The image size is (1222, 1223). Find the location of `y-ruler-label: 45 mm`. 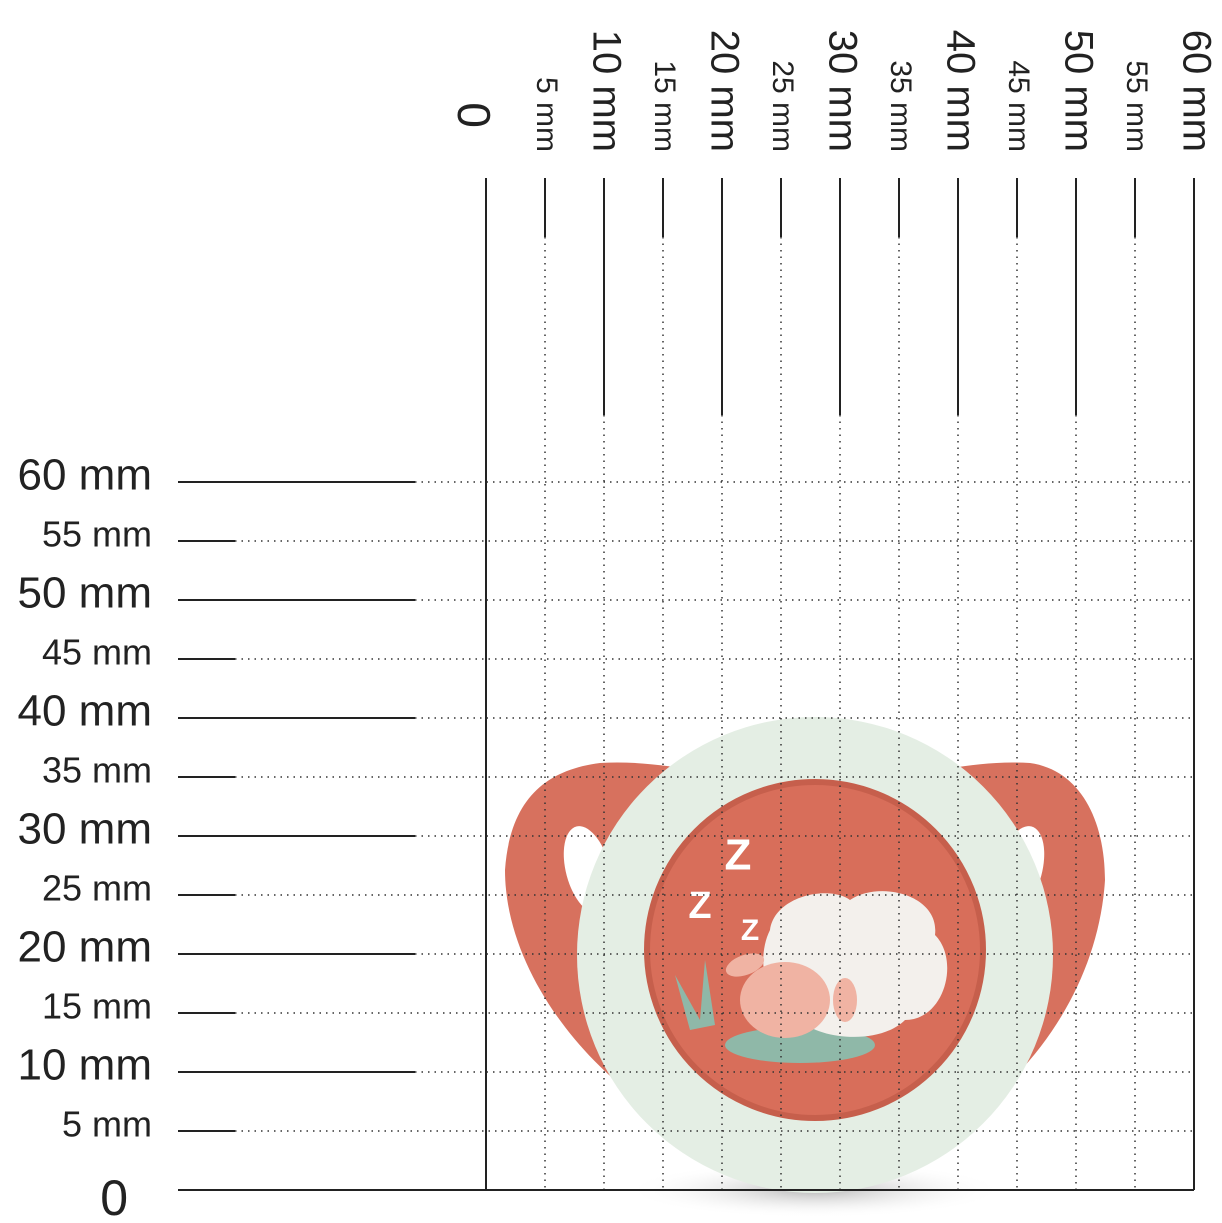

y-ruler-label: 45 mm is located at coordinates (97, 652).